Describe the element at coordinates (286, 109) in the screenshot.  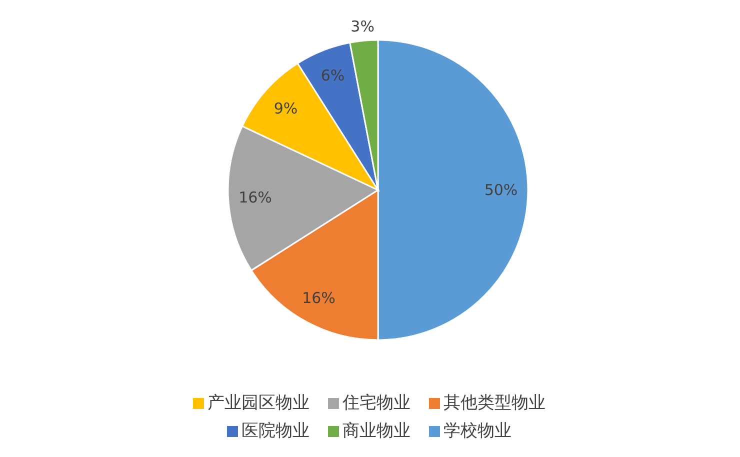
I see `data-label: 9%` at that location.